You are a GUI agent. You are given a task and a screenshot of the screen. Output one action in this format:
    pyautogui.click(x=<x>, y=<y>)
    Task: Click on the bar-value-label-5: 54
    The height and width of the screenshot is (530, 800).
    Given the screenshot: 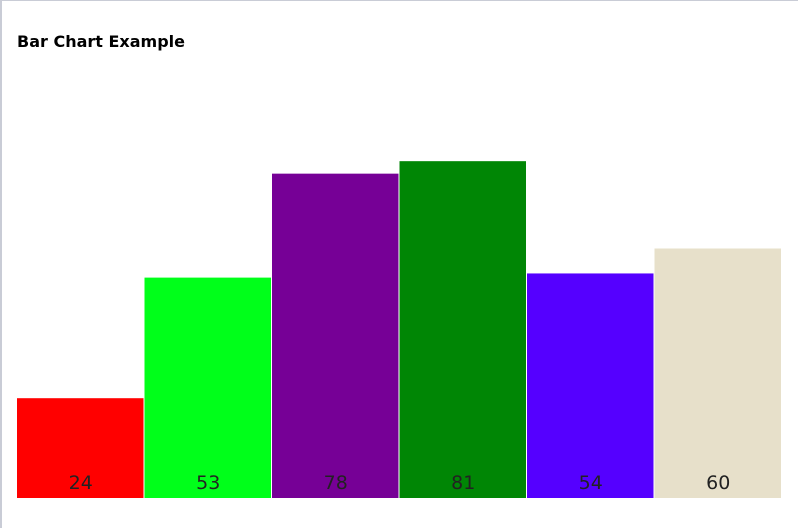 What is the action you would take?
    pyautogui.click(x=591, y=483)
    